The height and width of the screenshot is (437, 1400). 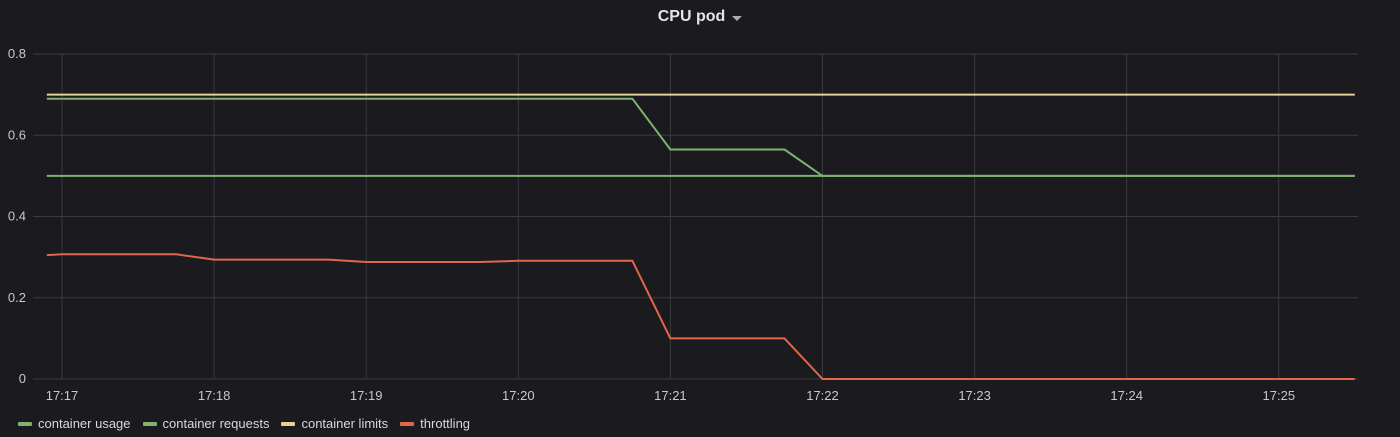 I want to click on x-tick-label: 17:25, so click(x=1279, y=395).